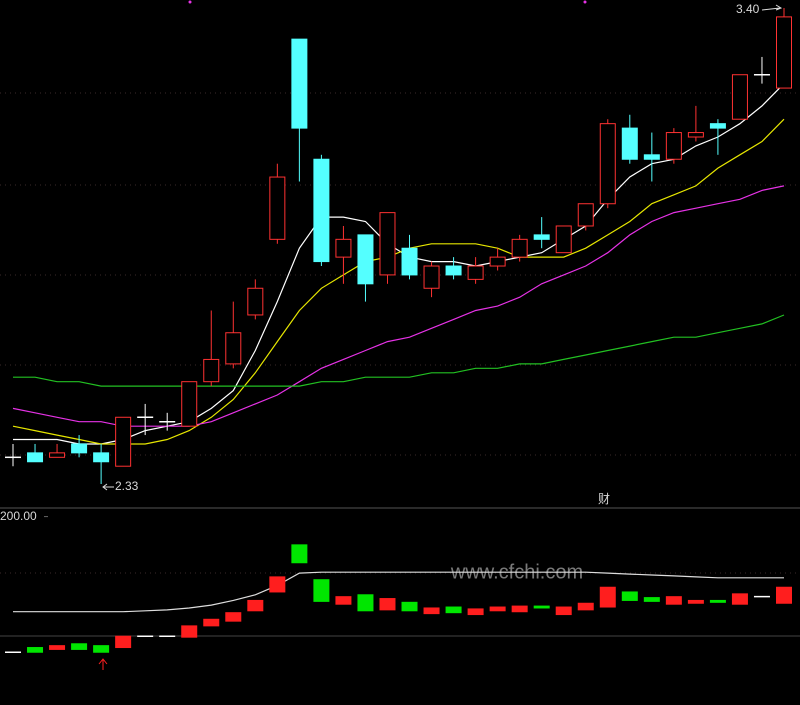 The height and width of the screenshot is (705, 800). Describe the element at coordinates (18, 516) in the screenshot. I see `y-tick-label: 200.00` at that location.